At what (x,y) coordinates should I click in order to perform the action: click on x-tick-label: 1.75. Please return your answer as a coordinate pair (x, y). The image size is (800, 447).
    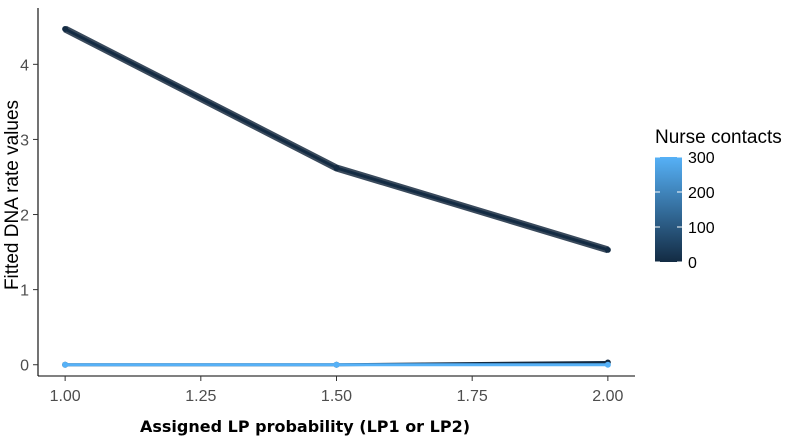
    Looking at the image, I should click on (472, 396).